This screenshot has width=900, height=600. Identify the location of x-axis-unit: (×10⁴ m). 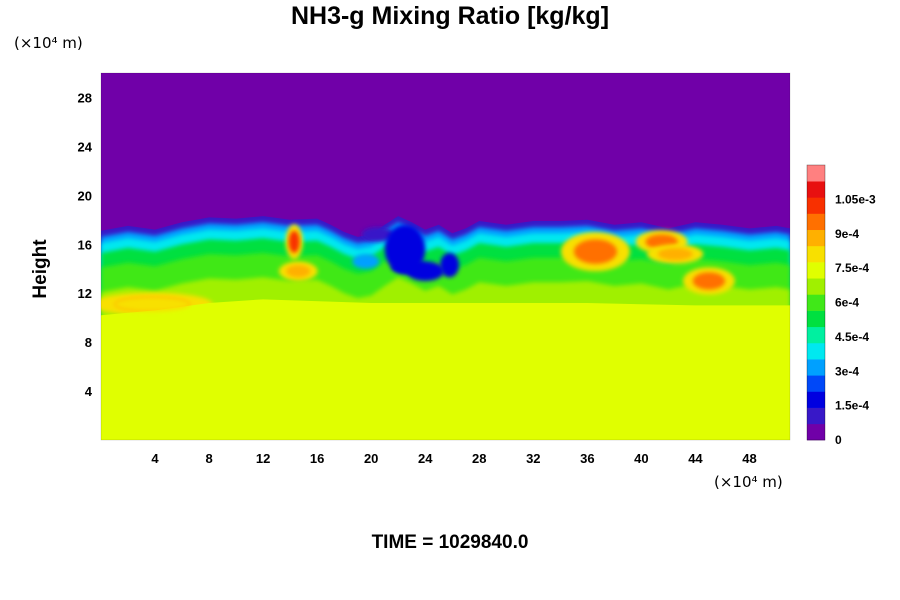
(748, 482).